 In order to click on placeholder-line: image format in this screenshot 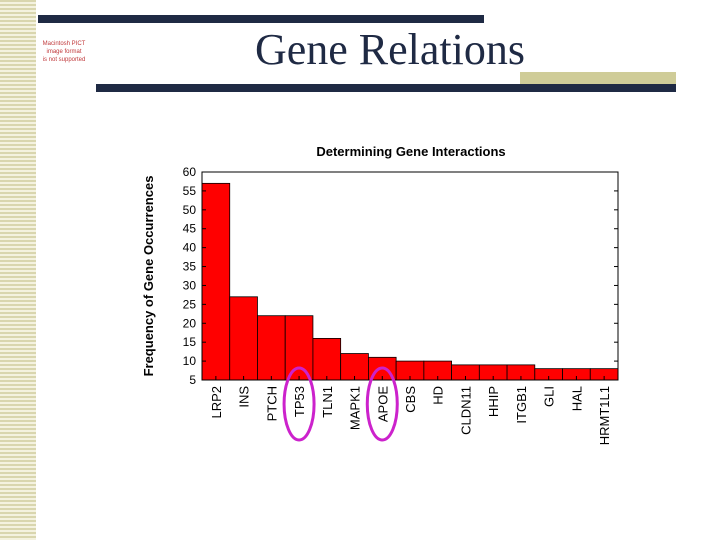, I will do `click(64, 52)`.